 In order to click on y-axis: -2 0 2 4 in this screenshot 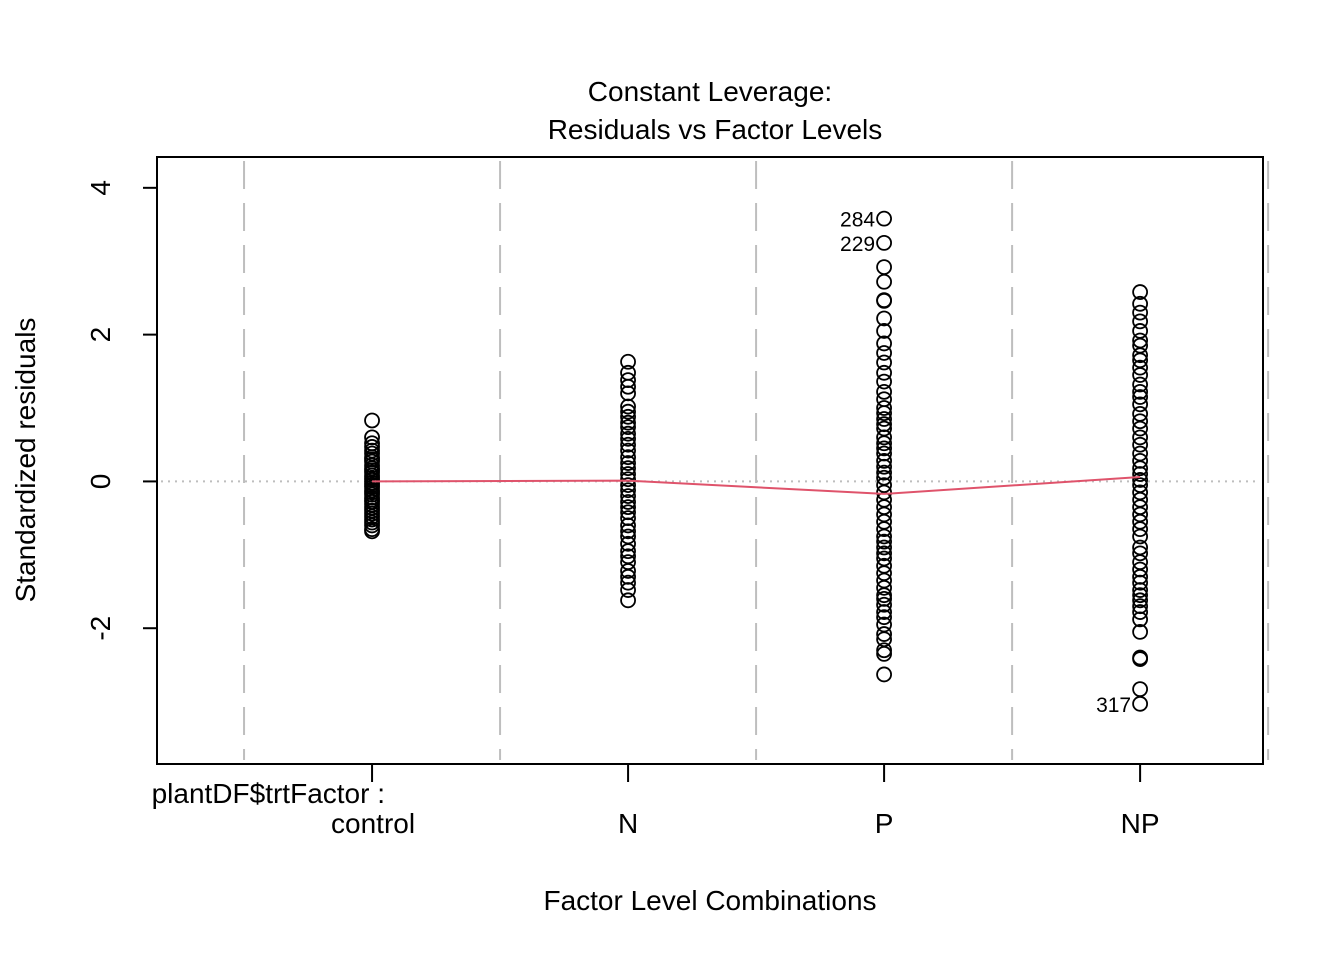, I will do `click(121, 410)`.